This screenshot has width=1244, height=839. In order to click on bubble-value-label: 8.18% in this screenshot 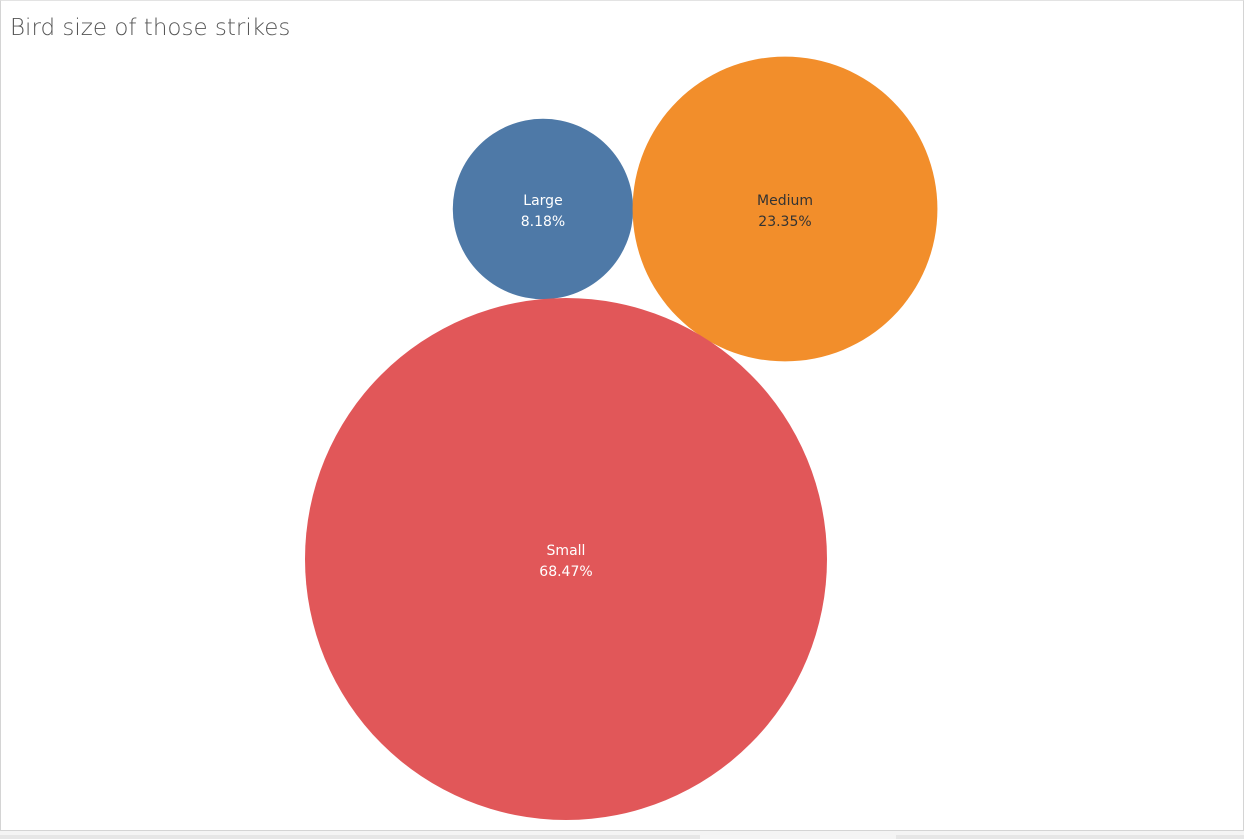, I will do `click(543, 222)`.